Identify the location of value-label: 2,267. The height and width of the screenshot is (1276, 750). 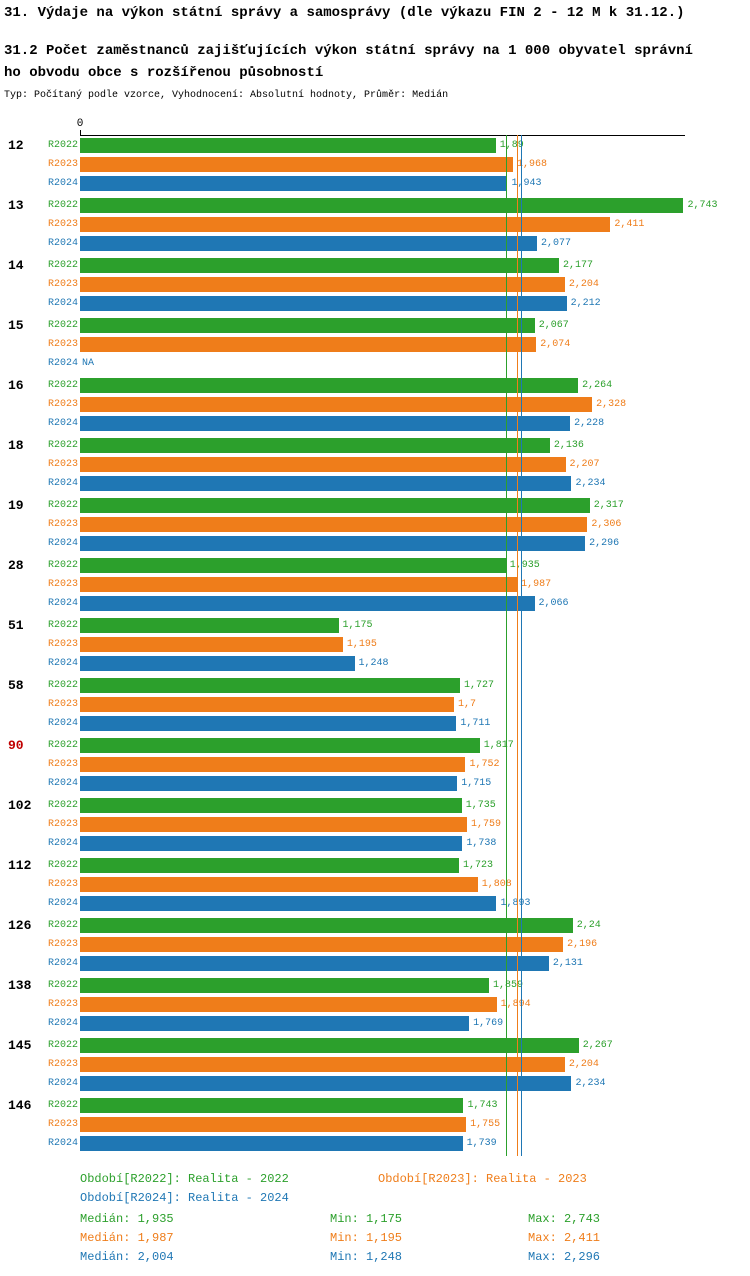
(597, 1045).